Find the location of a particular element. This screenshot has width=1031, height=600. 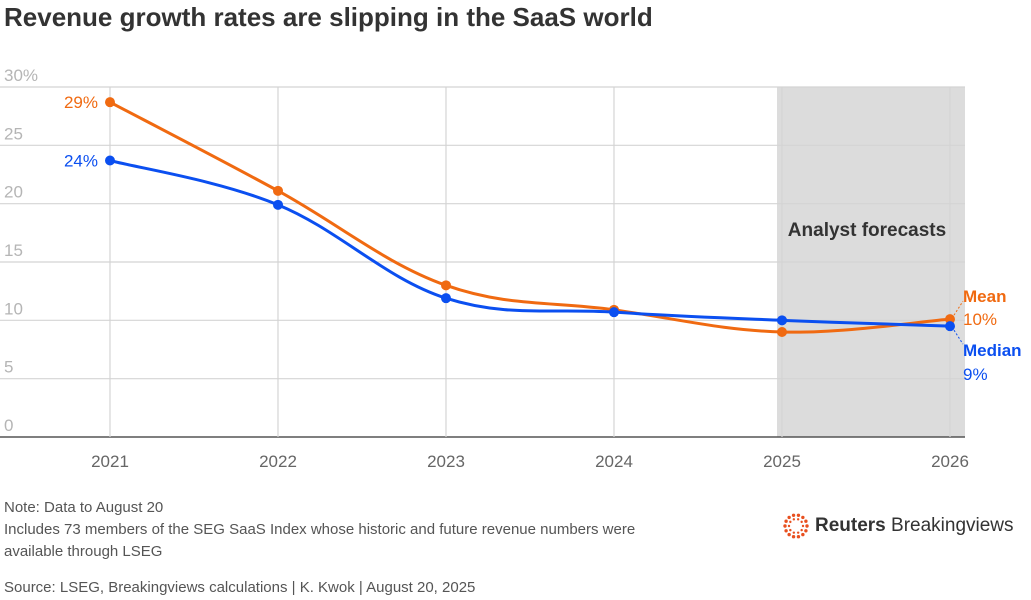

start-value-label: 29% is located at coordinates (81, 102).